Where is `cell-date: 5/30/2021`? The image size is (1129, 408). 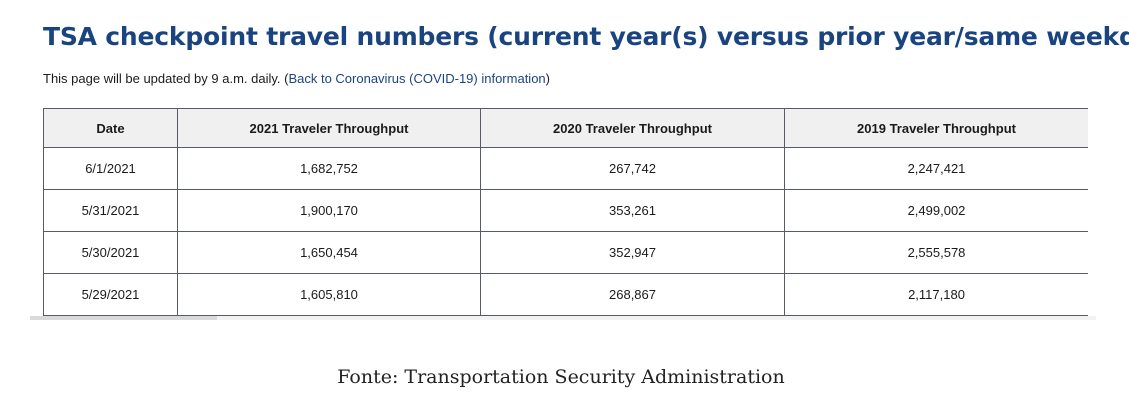 cell-date: 5/30/2021 is located at coordinates (110, 252).